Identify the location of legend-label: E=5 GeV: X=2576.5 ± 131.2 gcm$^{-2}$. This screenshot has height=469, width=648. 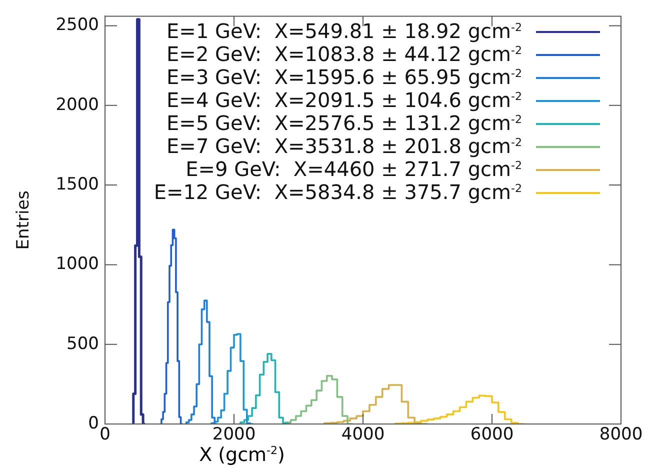
(344, 123).